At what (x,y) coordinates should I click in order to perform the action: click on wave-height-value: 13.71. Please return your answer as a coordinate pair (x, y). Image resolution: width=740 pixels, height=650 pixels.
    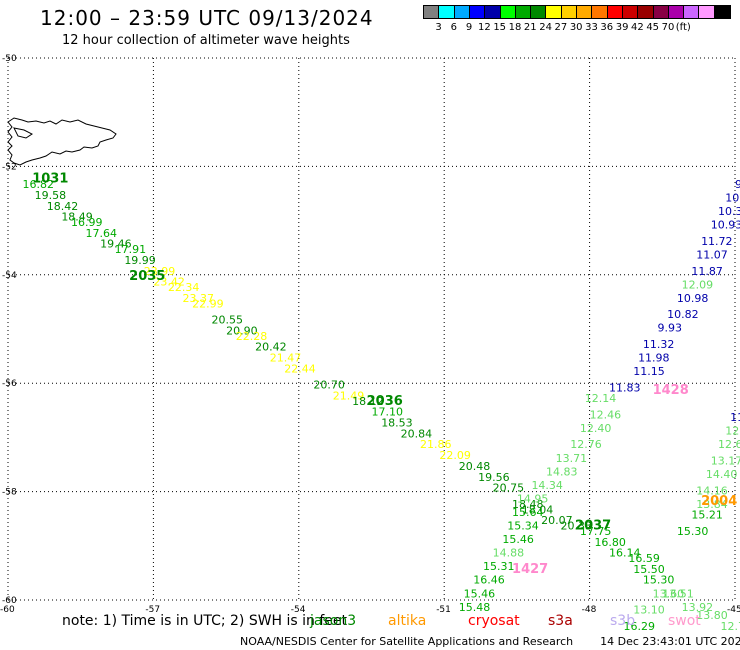
    Looking at the image, I should click on (572, 458).